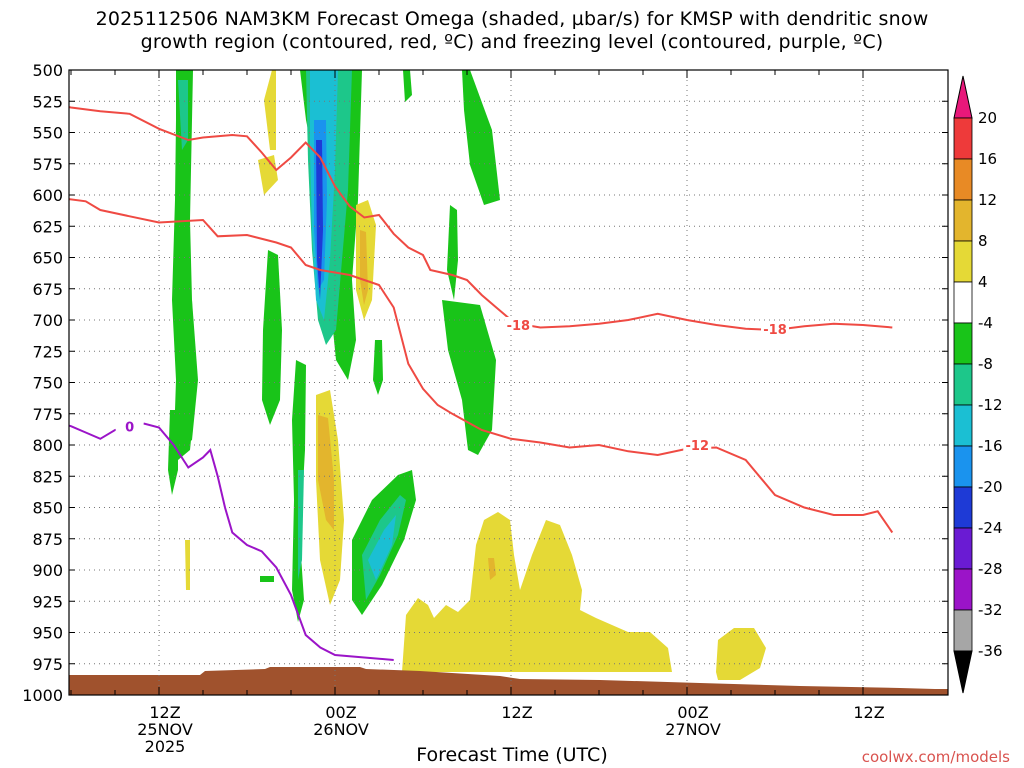 Image resolution: width=1024 pixels, height=768 pixels. I want to click on x-axis-title: Forecast Time (UTC), so click(512, 755).